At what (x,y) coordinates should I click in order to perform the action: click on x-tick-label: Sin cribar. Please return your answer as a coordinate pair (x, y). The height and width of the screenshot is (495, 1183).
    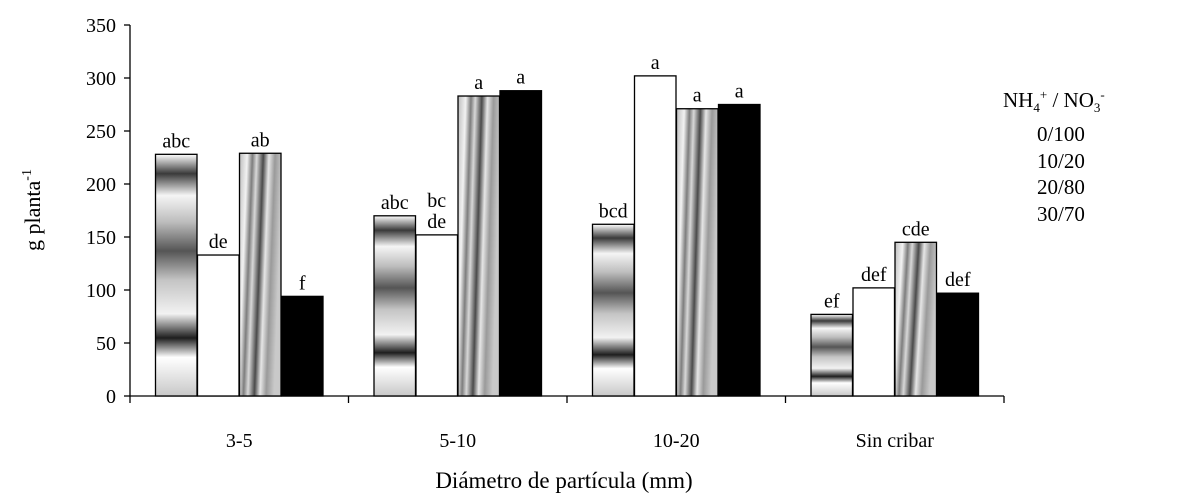
    Looking at the image, I should click on (895, 441).